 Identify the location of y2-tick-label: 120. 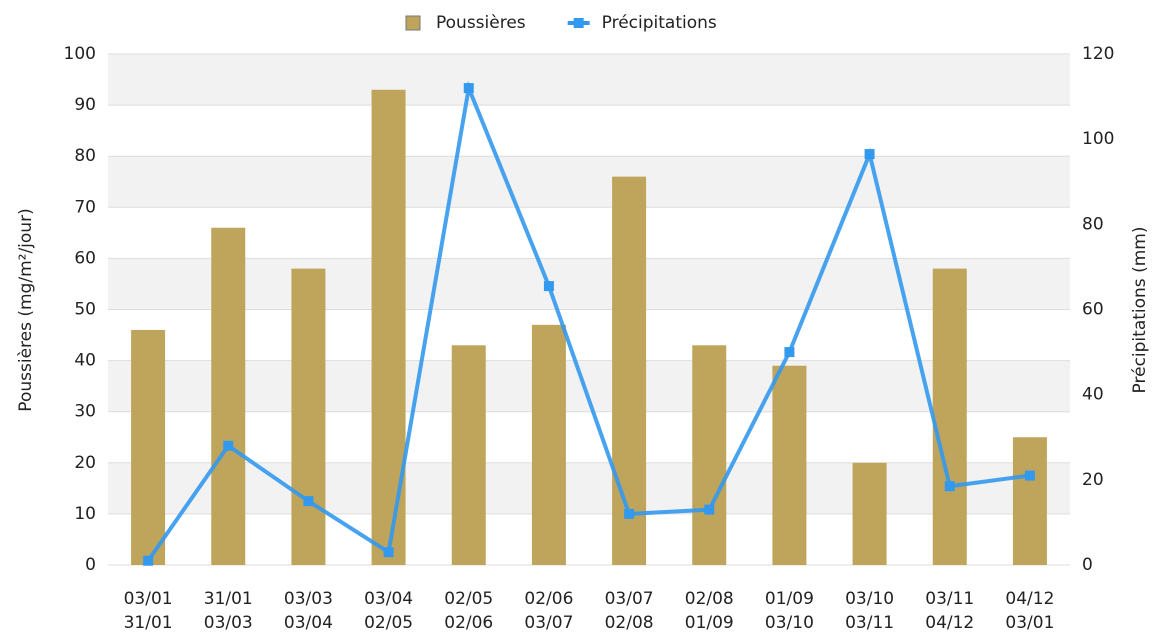
(1098, 54).